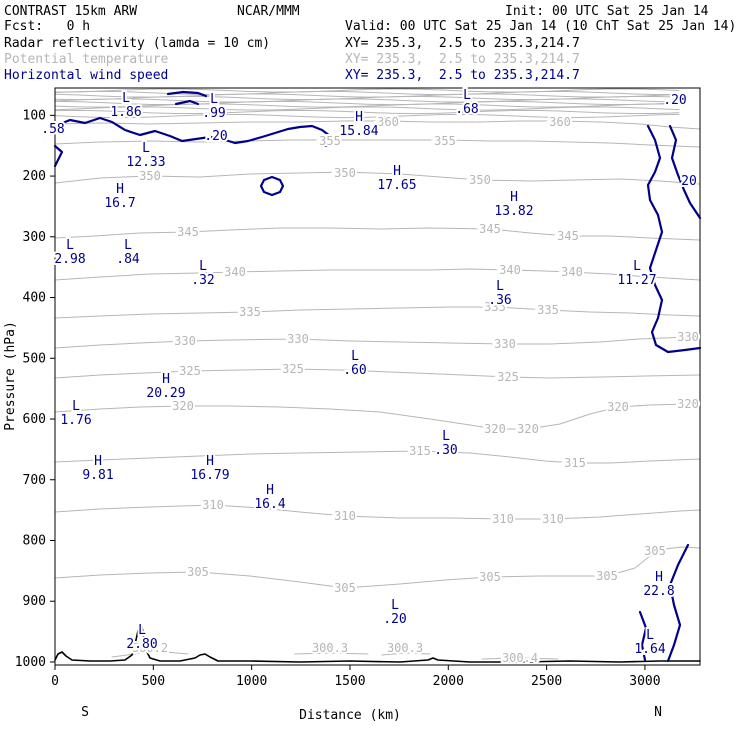  What do you see at coordinates (55, 681) in the screenshot?
I see `svg-text: 0` at bounding box center [55, 681].